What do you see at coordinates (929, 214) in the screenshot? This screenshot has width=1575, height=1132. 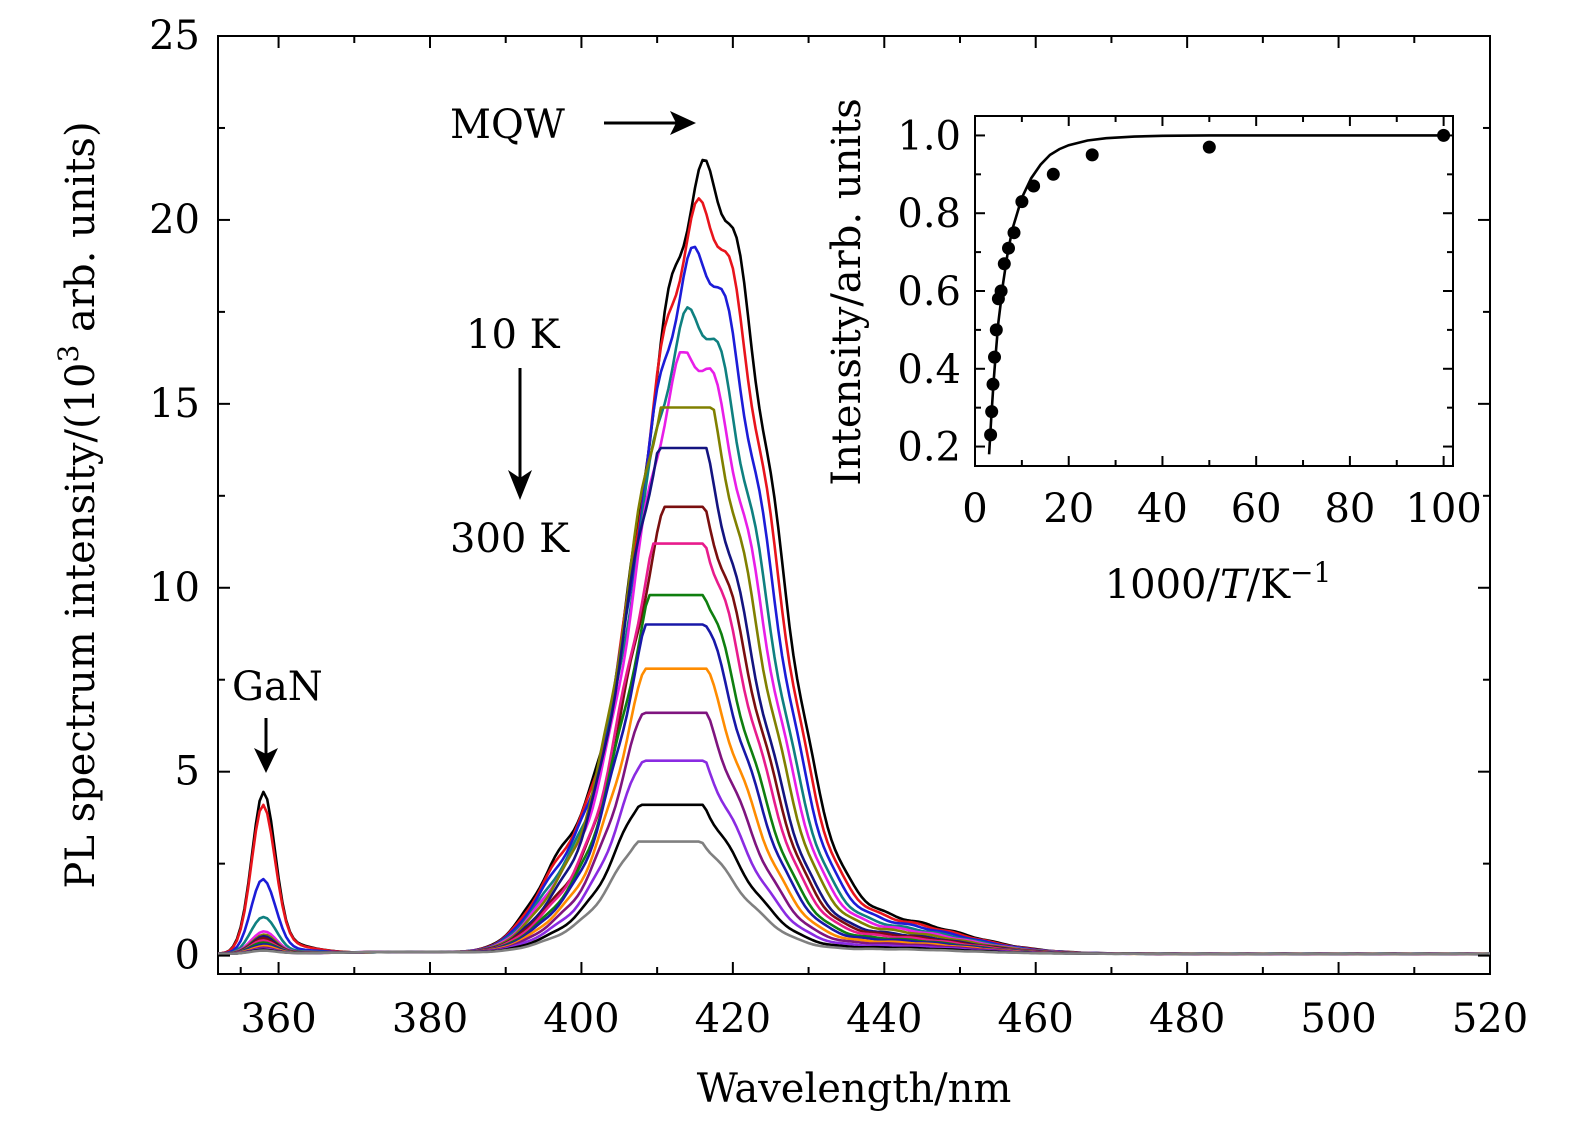 I see `inset-y-tick-label: 0.8` at bounding box center [929, 214].